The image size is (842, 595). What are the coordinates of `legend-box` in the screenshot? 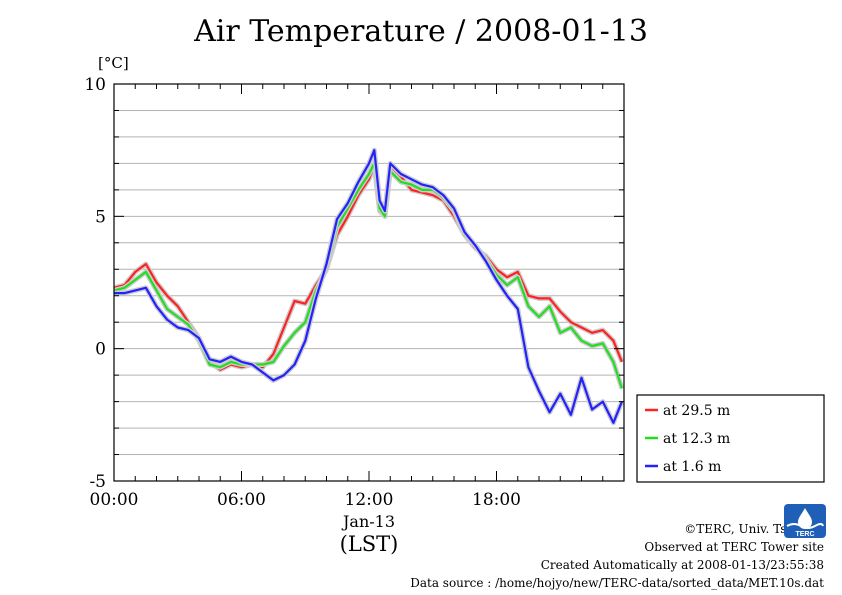 It's located at (730, 438).